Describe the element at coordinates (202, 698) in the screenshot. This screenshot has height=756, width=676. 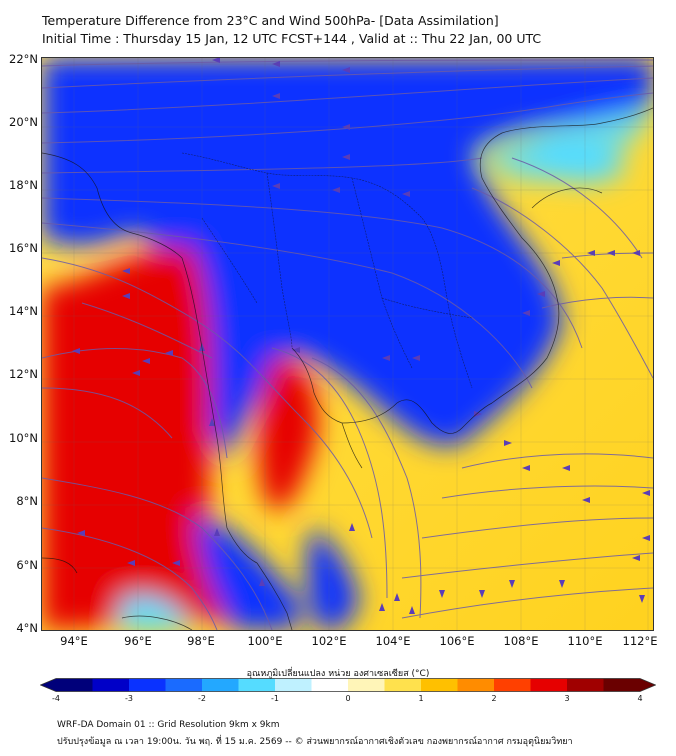
I see `colorbar-tick-label: -2` at that location.